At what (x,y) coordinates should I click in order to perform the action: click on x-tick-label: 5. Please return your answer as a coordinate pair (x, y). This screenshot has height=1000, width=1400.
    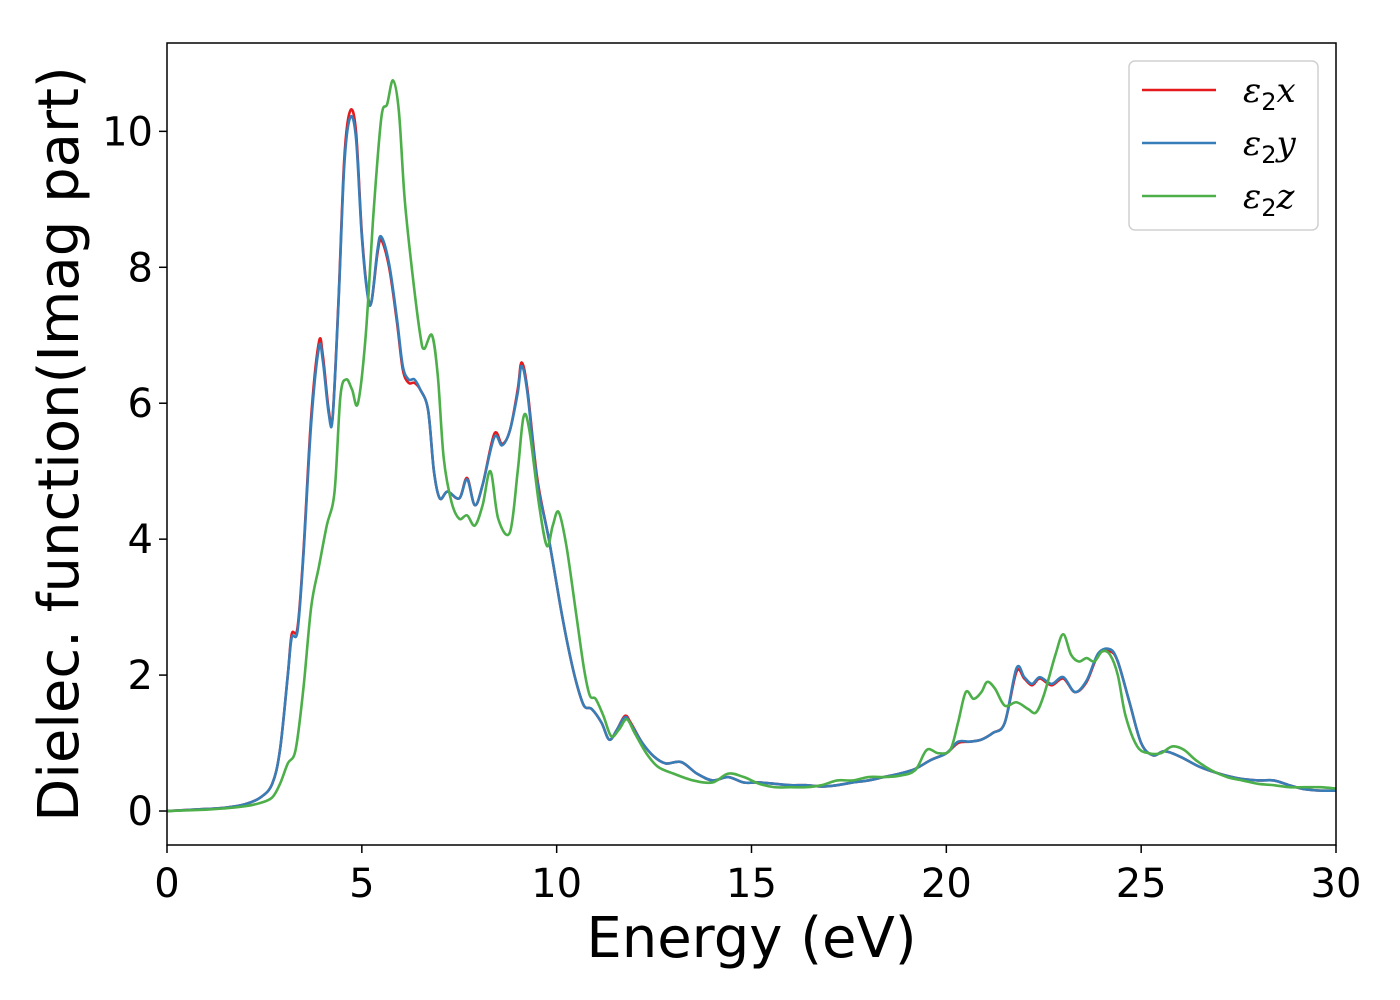
    Looking at the image, I should click on (361, 884).